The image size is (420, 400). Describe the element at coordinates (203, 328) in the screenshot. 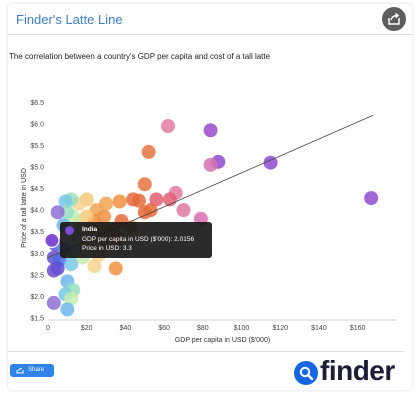

I see `x-tick-label: $80` at that location.